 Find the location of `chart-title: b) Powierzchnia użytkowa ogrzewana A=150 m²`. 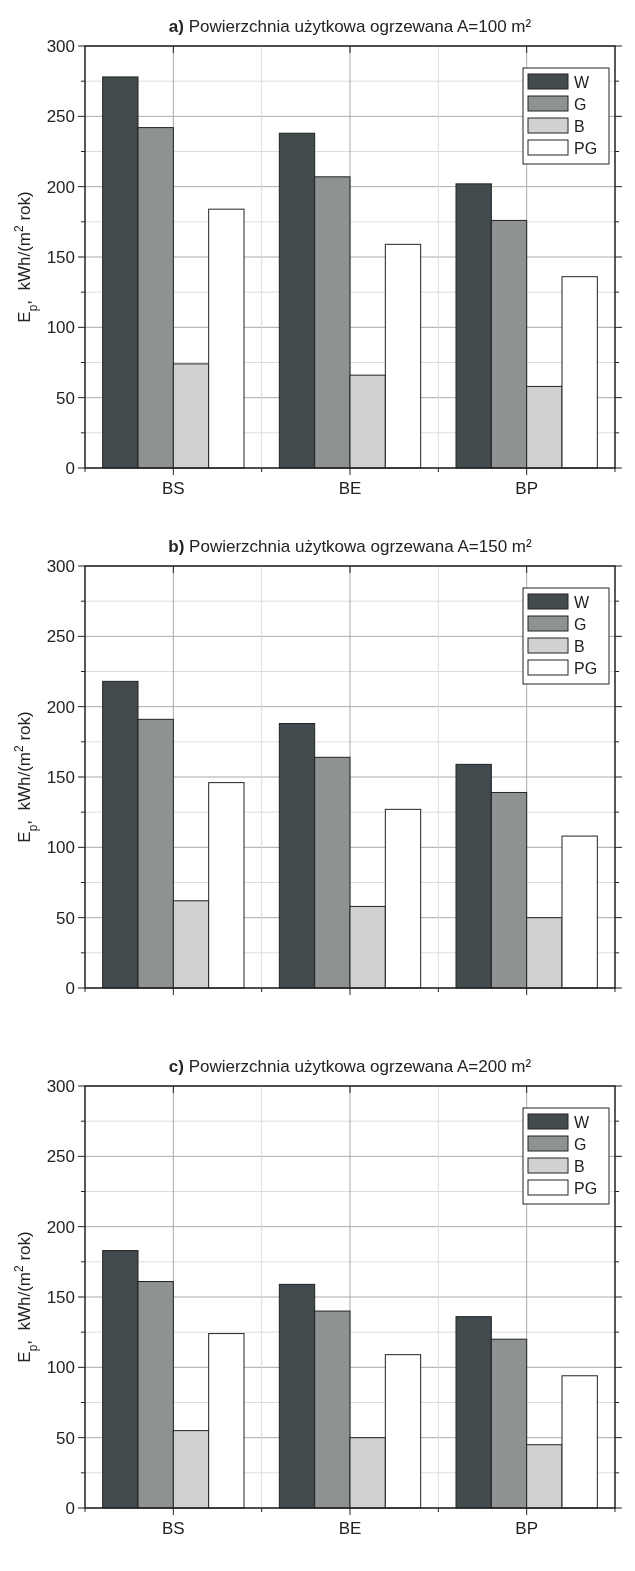

chart-title: b) Powierzchnia użytkowa ogrzewana A=150 m² is located at coordinates (350, 546).